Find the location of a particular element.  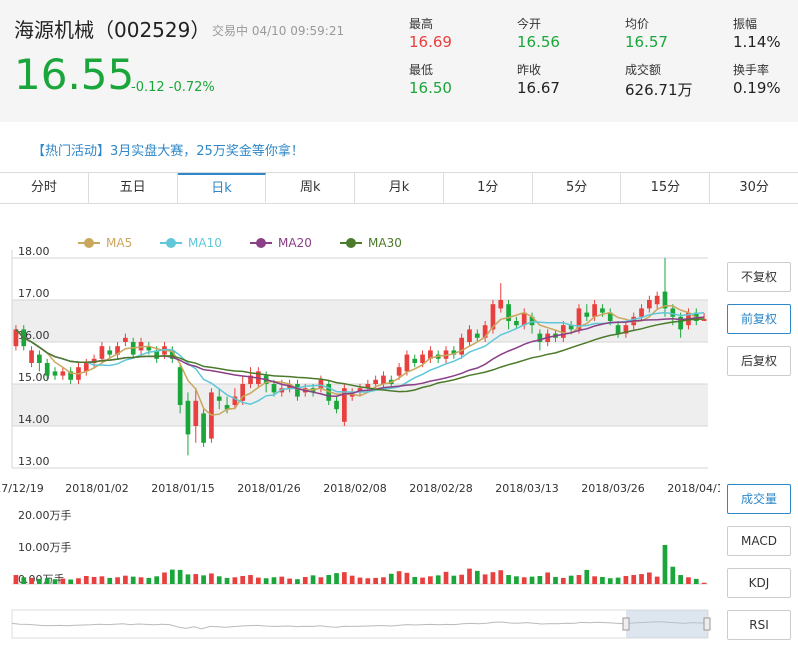

indicator-button-3: RSI is located at coordinates (759, 625).